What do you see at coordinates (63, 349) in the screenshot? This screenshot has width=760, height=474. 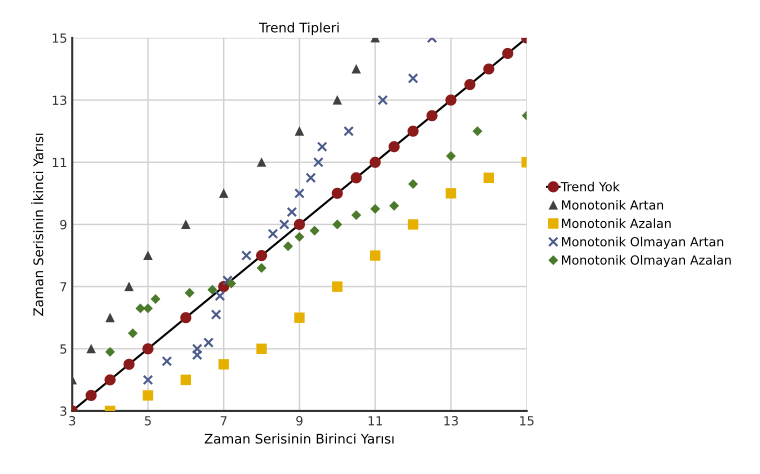 I see `y-tick-label: 5` at bounding box center [63, 349].